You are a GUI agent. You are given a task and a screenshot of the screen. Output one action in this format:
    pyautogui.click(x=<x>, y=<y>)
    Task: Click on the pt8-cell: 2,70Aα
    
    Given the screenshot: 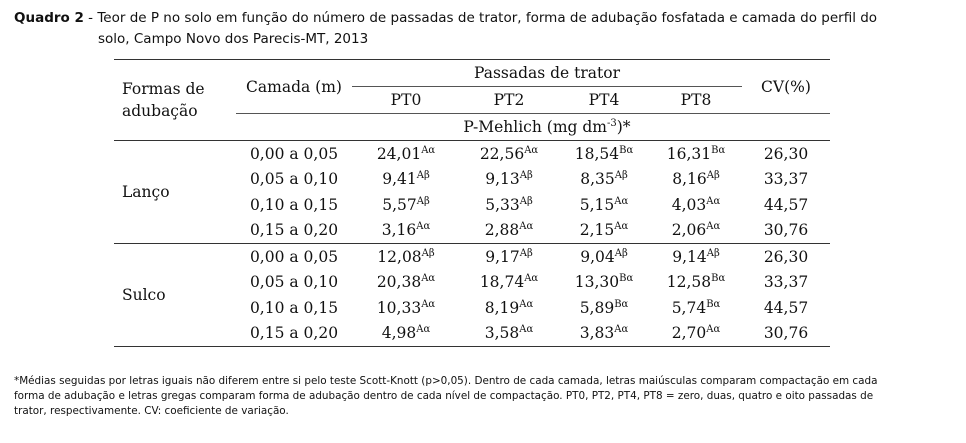 What is the action you would take?
    pyautogui.click(x=696, y=333)
    